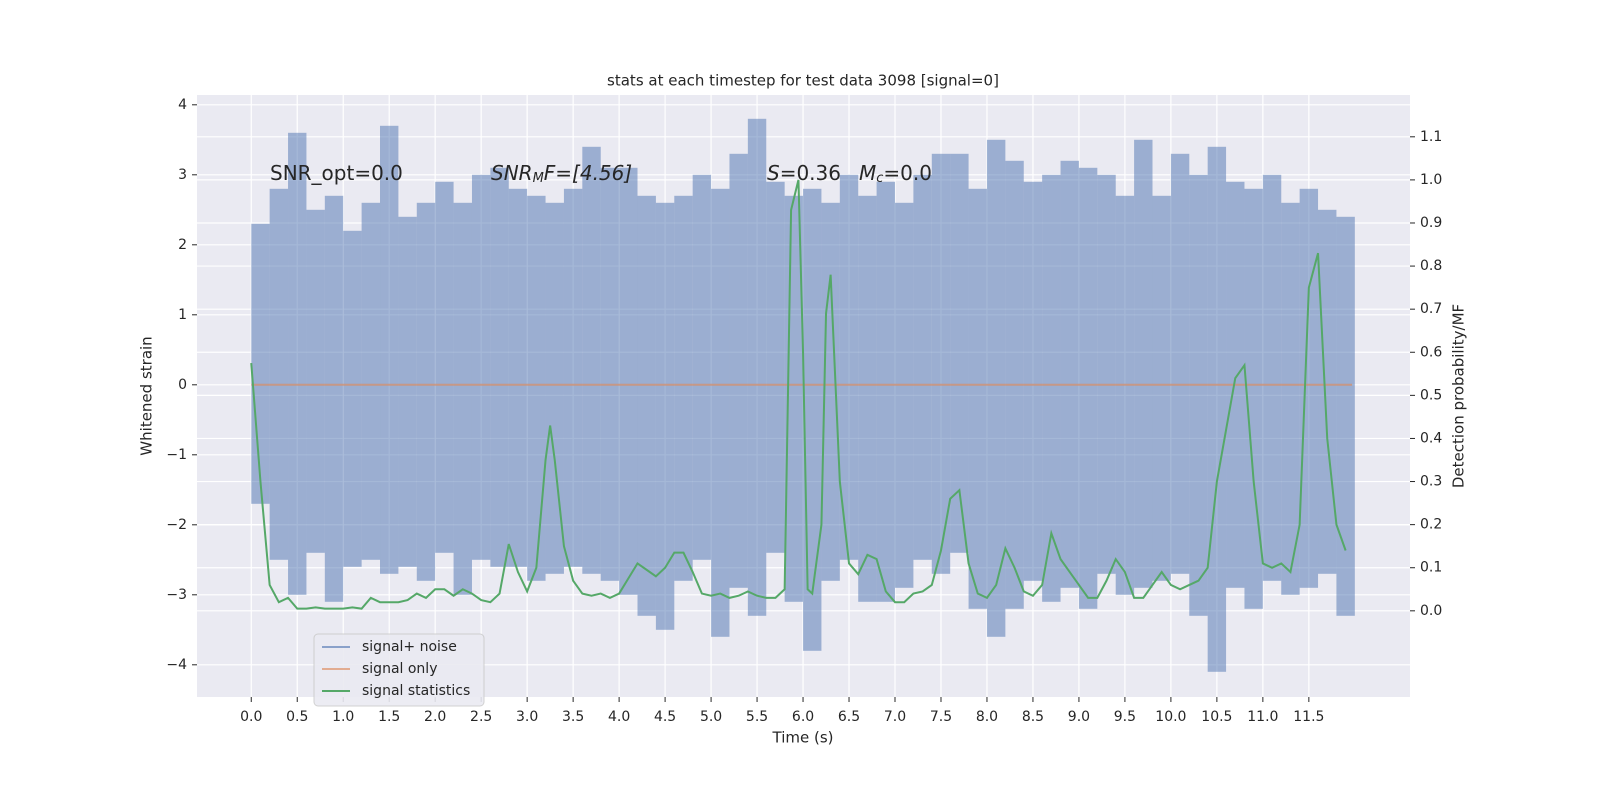  What do you see at coordinates (147, 395) in the screenshot?
I see `y-axis-label: Whitened strain` at bounding box center [147, 395].